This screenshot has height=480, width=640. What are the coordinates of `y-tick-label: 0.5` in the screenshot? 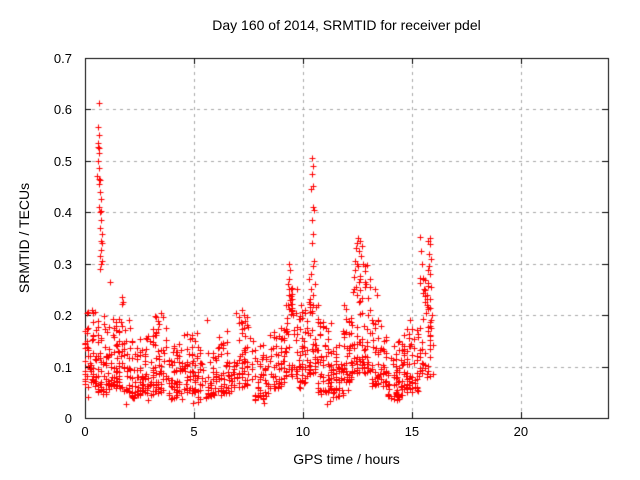 It's located at (62, 161).